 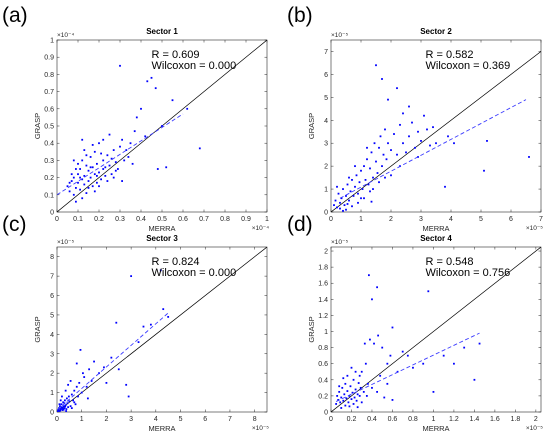 I want to click on panel-tag: (d), so click(x=300, y=224).